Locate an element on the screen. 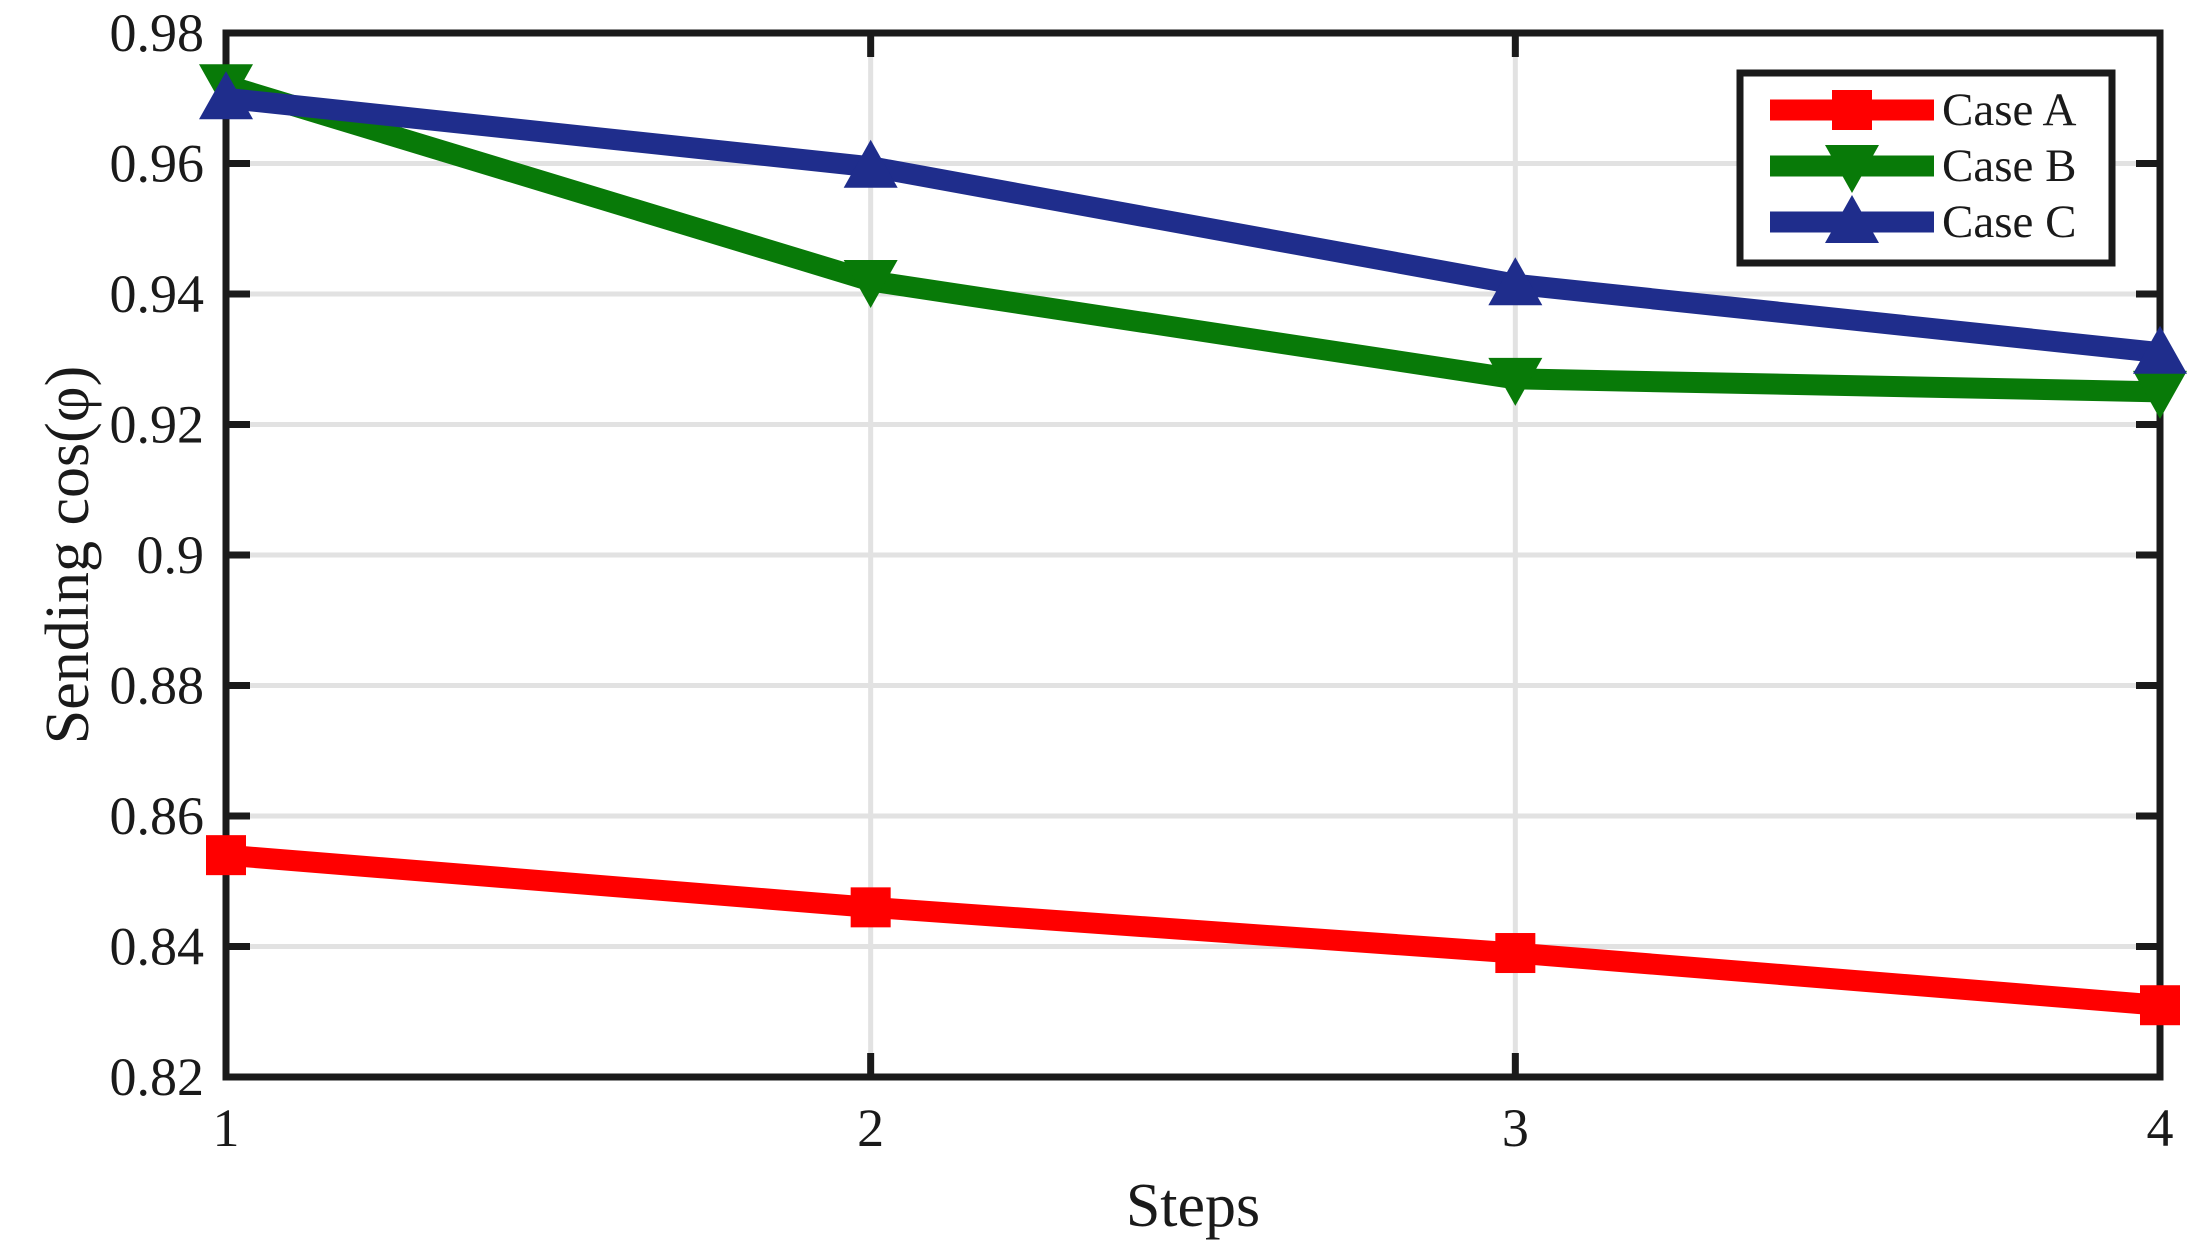 This screenshot has height=1253, width=2207. x-tick-label: 4 is located at coordinates (2160, 1128).